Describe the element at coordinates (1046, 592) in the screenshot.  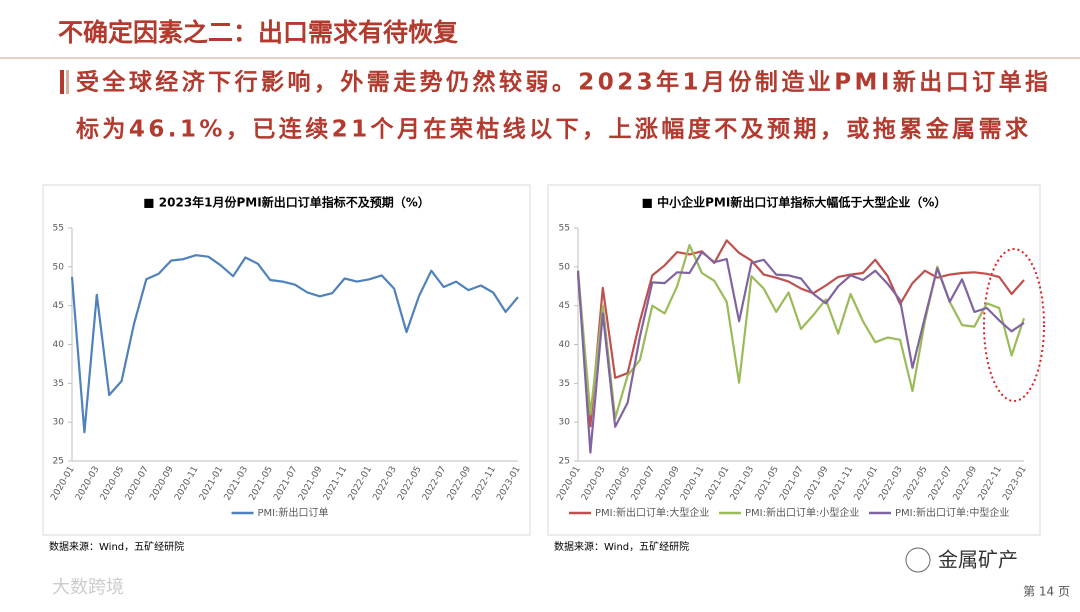
I see `page-number: 第 14 页` at that location.